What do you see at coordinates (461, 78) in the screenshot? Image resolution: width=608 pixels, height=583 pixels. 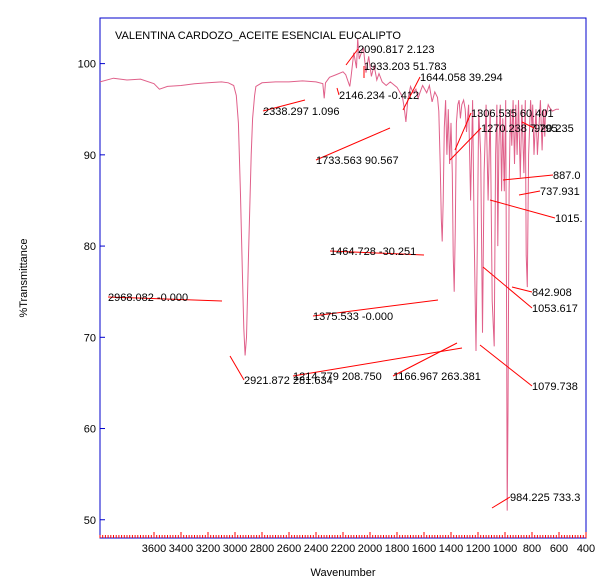 I see `peak-label: 1644.058 39.294` at bounding box center [461, 78].